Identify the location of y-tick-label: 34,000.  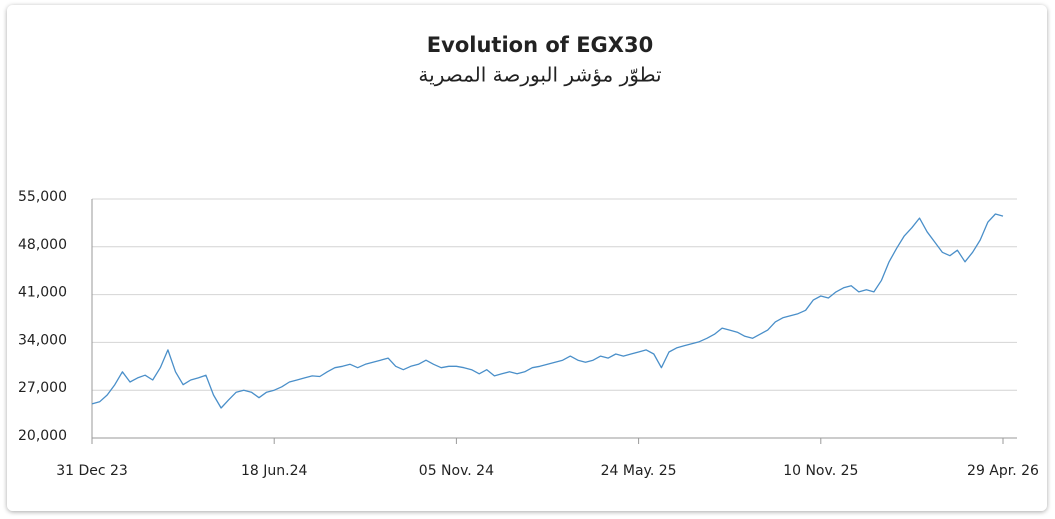
(42, 340).